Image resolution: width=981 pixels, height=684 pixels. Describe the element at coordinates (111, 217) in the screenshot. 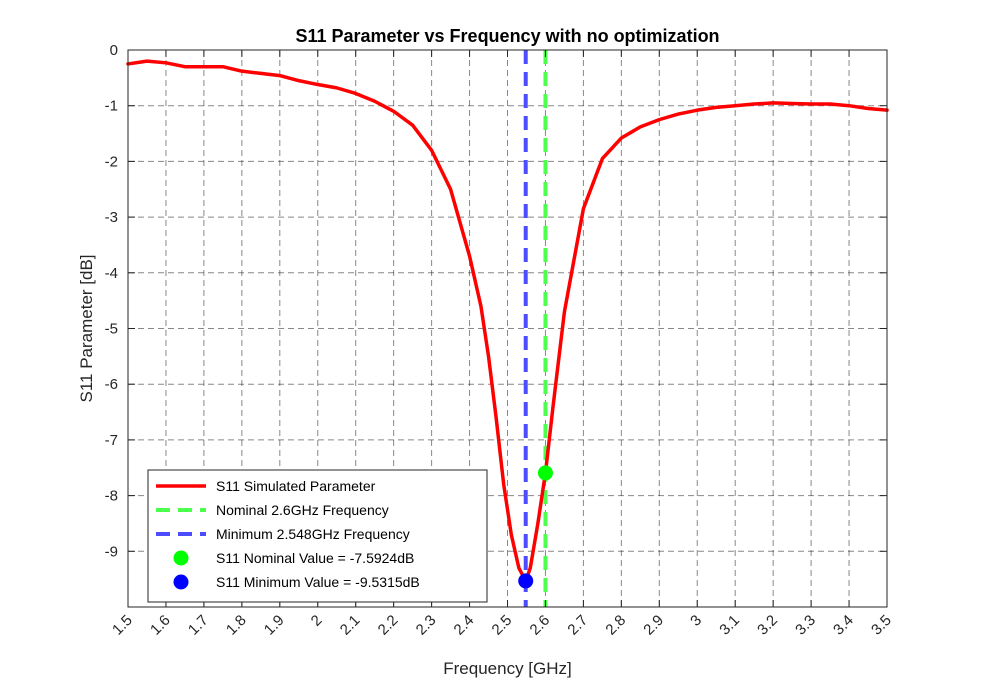

I see `y-tick-label: -3` at that location.